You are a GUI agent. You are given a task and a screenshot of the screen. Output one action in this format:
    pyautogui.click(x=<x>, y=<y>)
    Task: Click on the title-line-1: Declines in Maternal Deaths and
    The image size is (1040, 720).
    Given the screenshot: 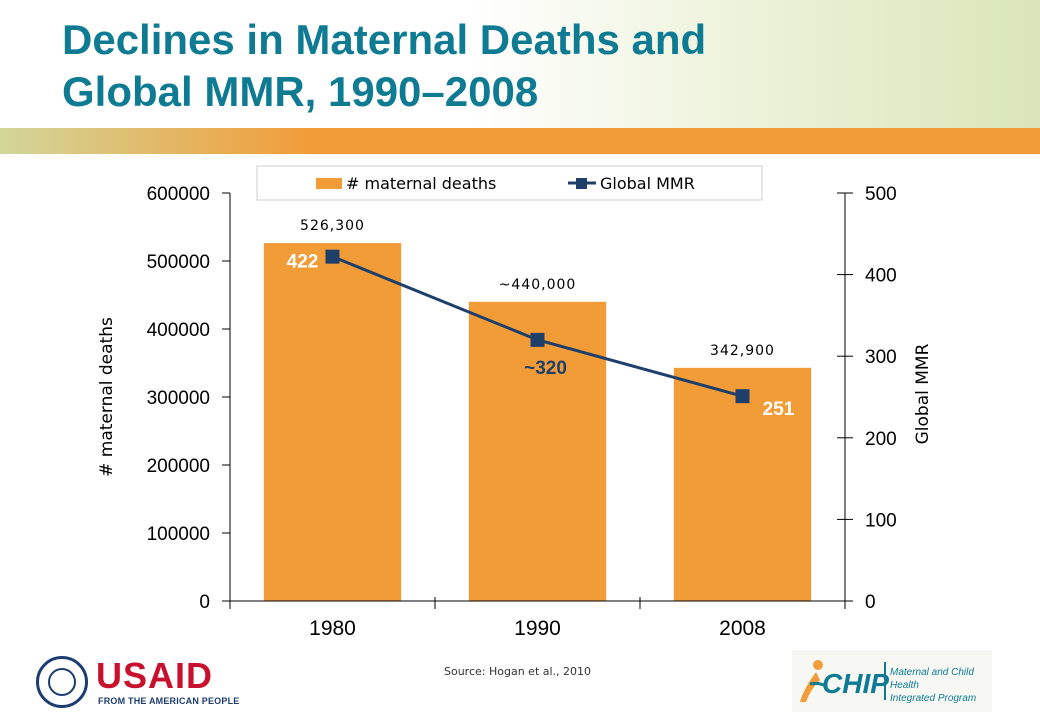 What is the action you would take?
    pyautogui.click(x=384, y=39)
    